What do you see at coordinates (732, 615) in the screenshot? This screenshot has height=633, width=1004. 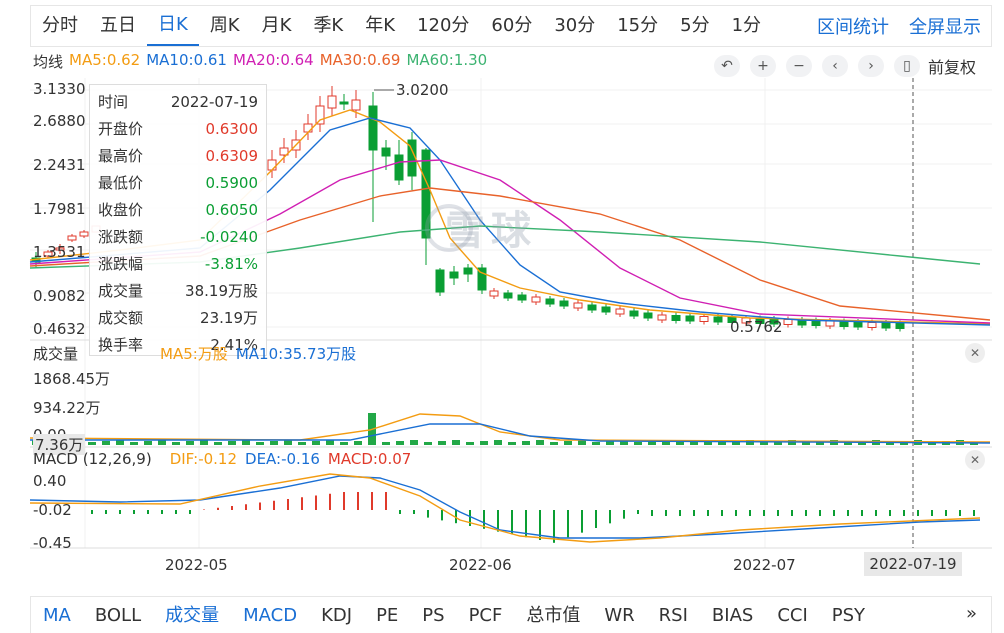 I see `indicator-tab-11: BIAS` at bounding box center [732, 615].